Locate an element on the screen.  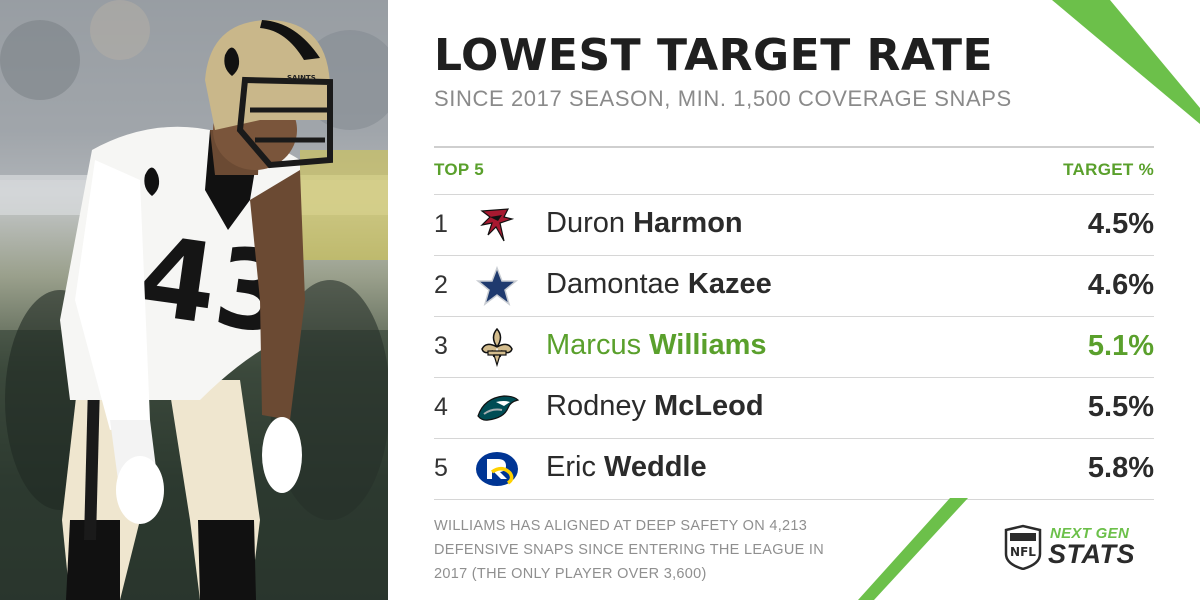
rank-number: 4 is located at coordinates (441, 407).